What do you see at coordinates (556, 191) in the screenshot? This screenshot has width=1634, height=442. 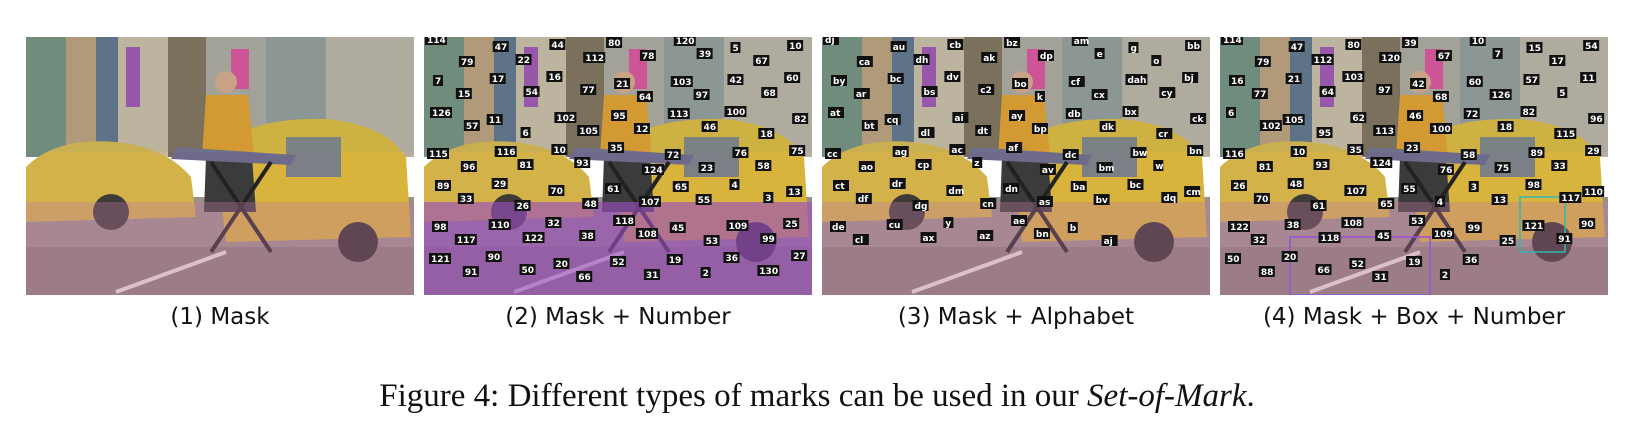 I see `mark-label: 70` at bounding box center [556, 191].